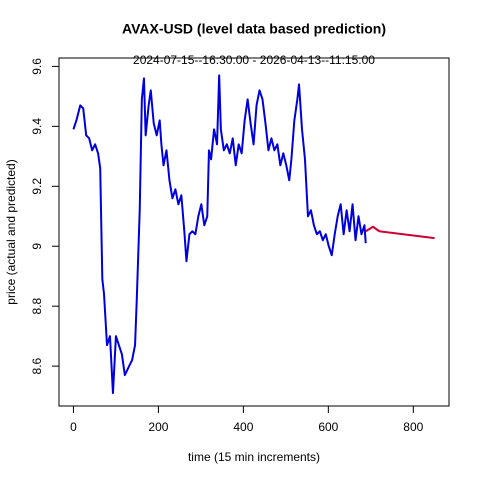 This screenshot has width=480, height=480. Describe the element at coordinates (37, 186) in the screenshot. I see `y-tick-label: 9.2` at that location.